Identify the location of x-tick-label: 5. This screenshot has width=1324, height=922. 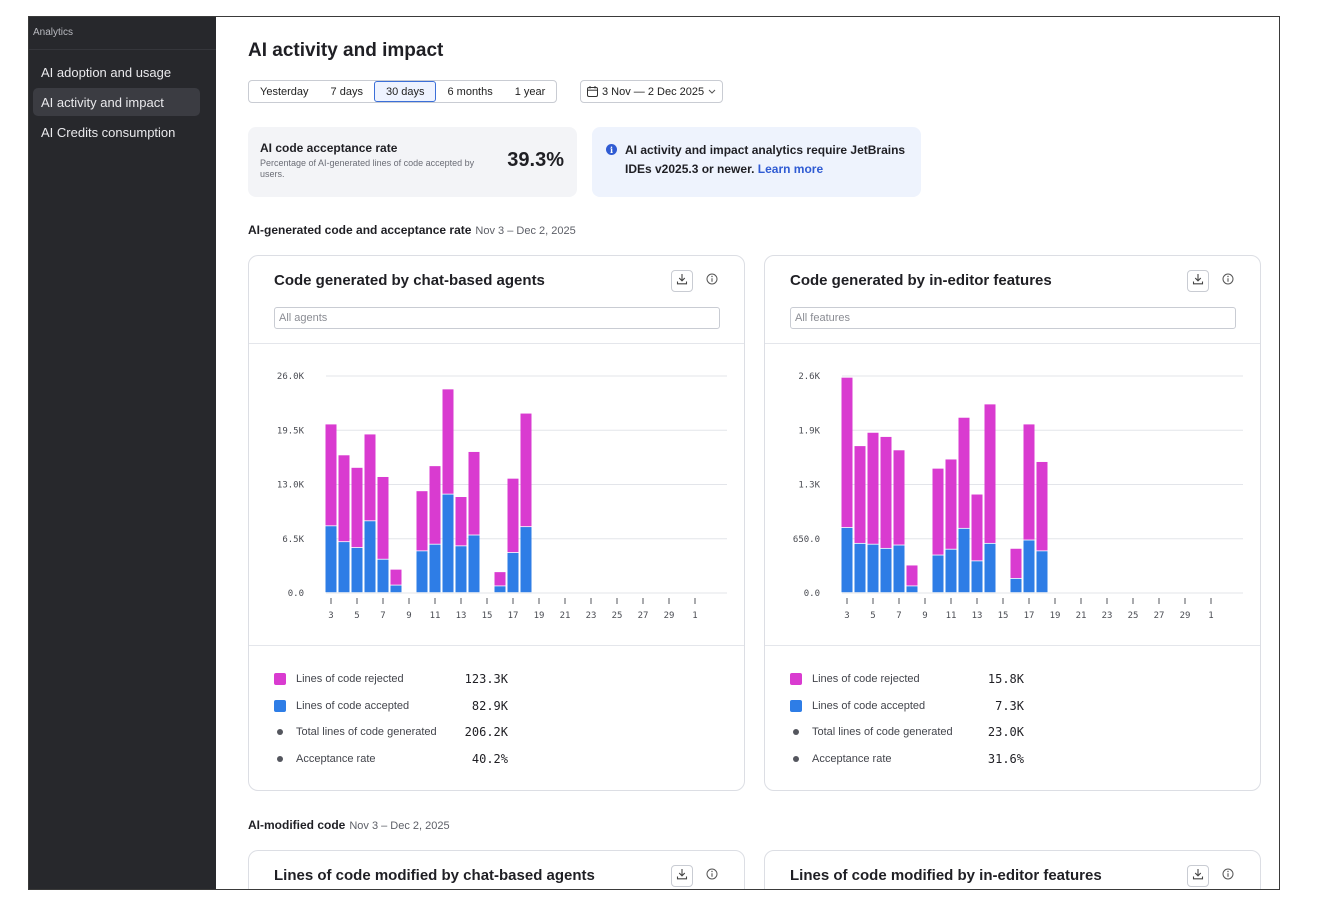
(356, 616).